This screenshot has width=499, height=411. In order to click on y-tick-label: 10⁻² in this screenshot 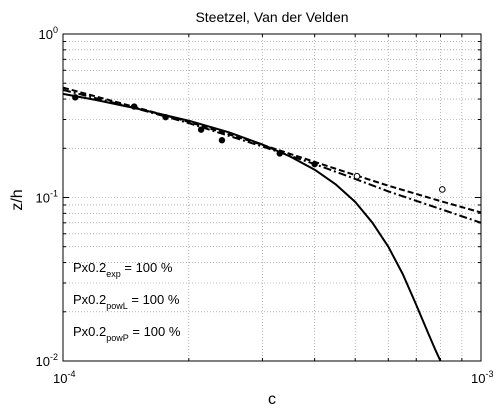, I will do `click(47, 360)`.